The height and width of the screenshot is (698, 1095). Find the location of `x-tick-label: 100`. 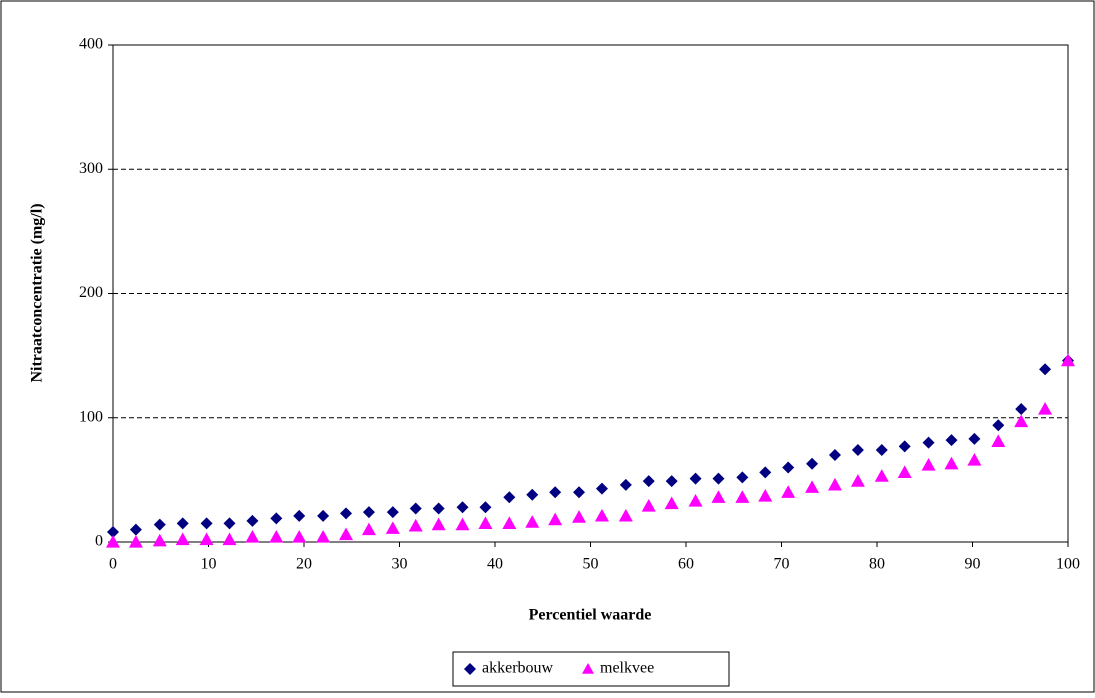

x-tick-label: 100 is located at coordinates (1068, 564).